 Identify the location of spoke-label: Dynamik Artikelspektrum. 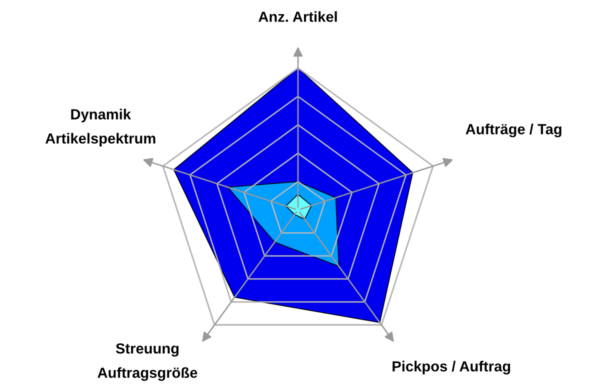
(100, 127).